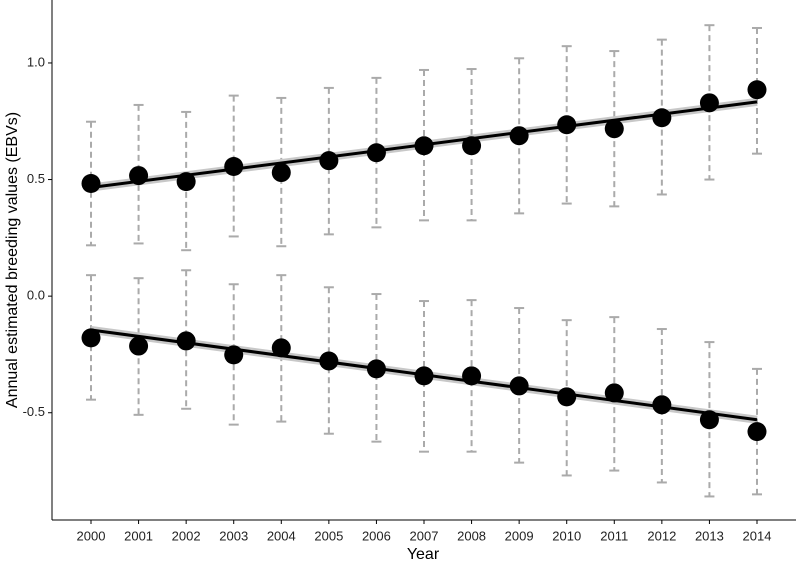  Describe the element at coordinates (519, 535) in the screenshot. I see `x-tick-label: 2009` at that location.